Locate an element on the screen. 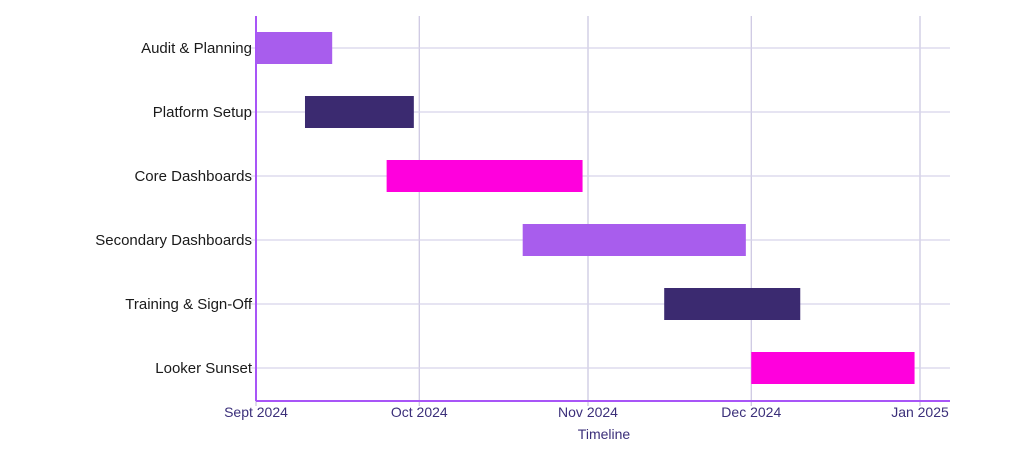 The height and width of the screenshot is (458, 1024). x-tick-label: Nov 2024 is located at coordinates (588, 412).